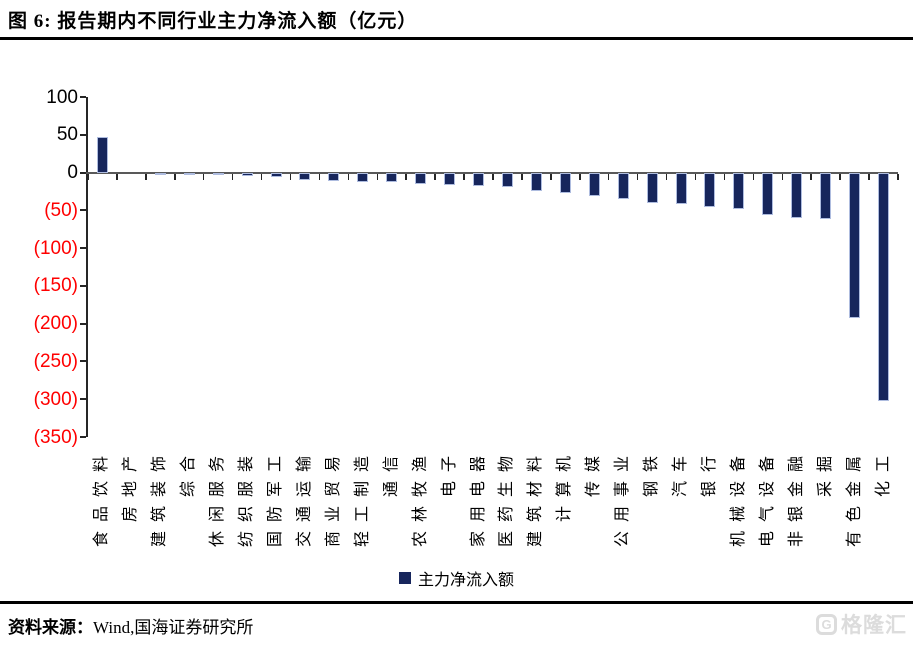 The image size is (913, 649). I want to click on y-axis-tick-label: 50, so click(67, 135).